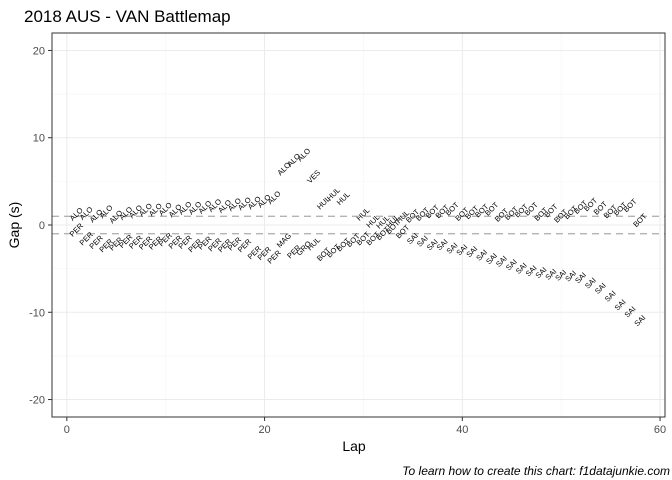 This screenshot has height=480, width=672. What do you see at coordinates (365, 426) in the screenshot?
I see `x-axis: 0 20 40 60` at bounding box center [365, 426].